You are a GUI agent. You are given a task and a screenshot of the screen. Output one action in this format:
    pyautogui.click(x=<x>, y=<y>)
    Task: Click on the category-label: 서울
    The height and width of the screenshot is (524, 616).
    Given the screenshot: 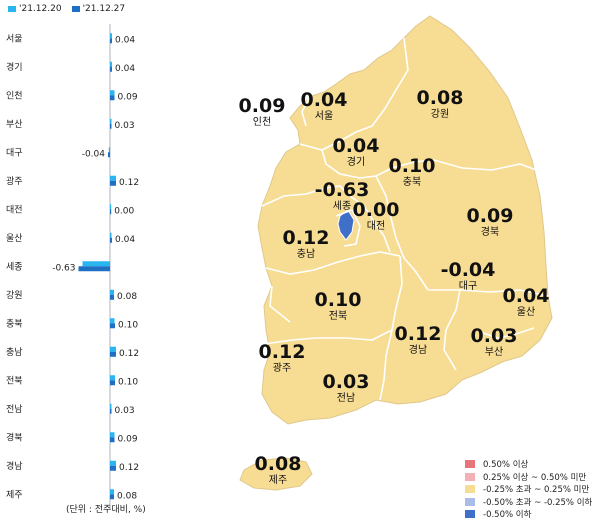 What is the action you would take?
    pyautogui.click(x=14, y=38)
    